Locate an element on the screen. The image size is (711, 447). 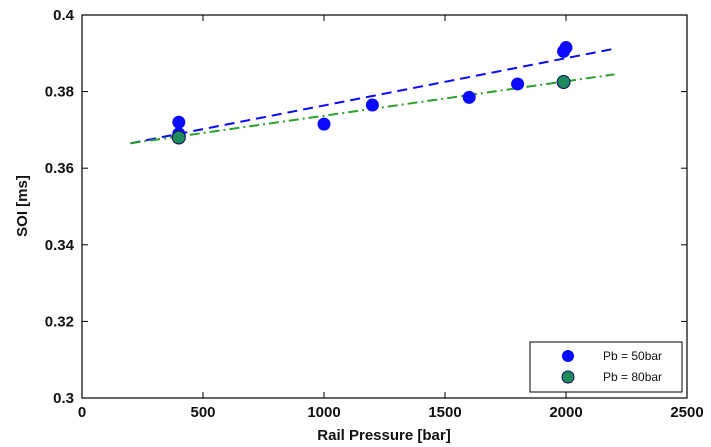
legend-label-80bar: Pb = 80bar is located at coordinates (632, 377).